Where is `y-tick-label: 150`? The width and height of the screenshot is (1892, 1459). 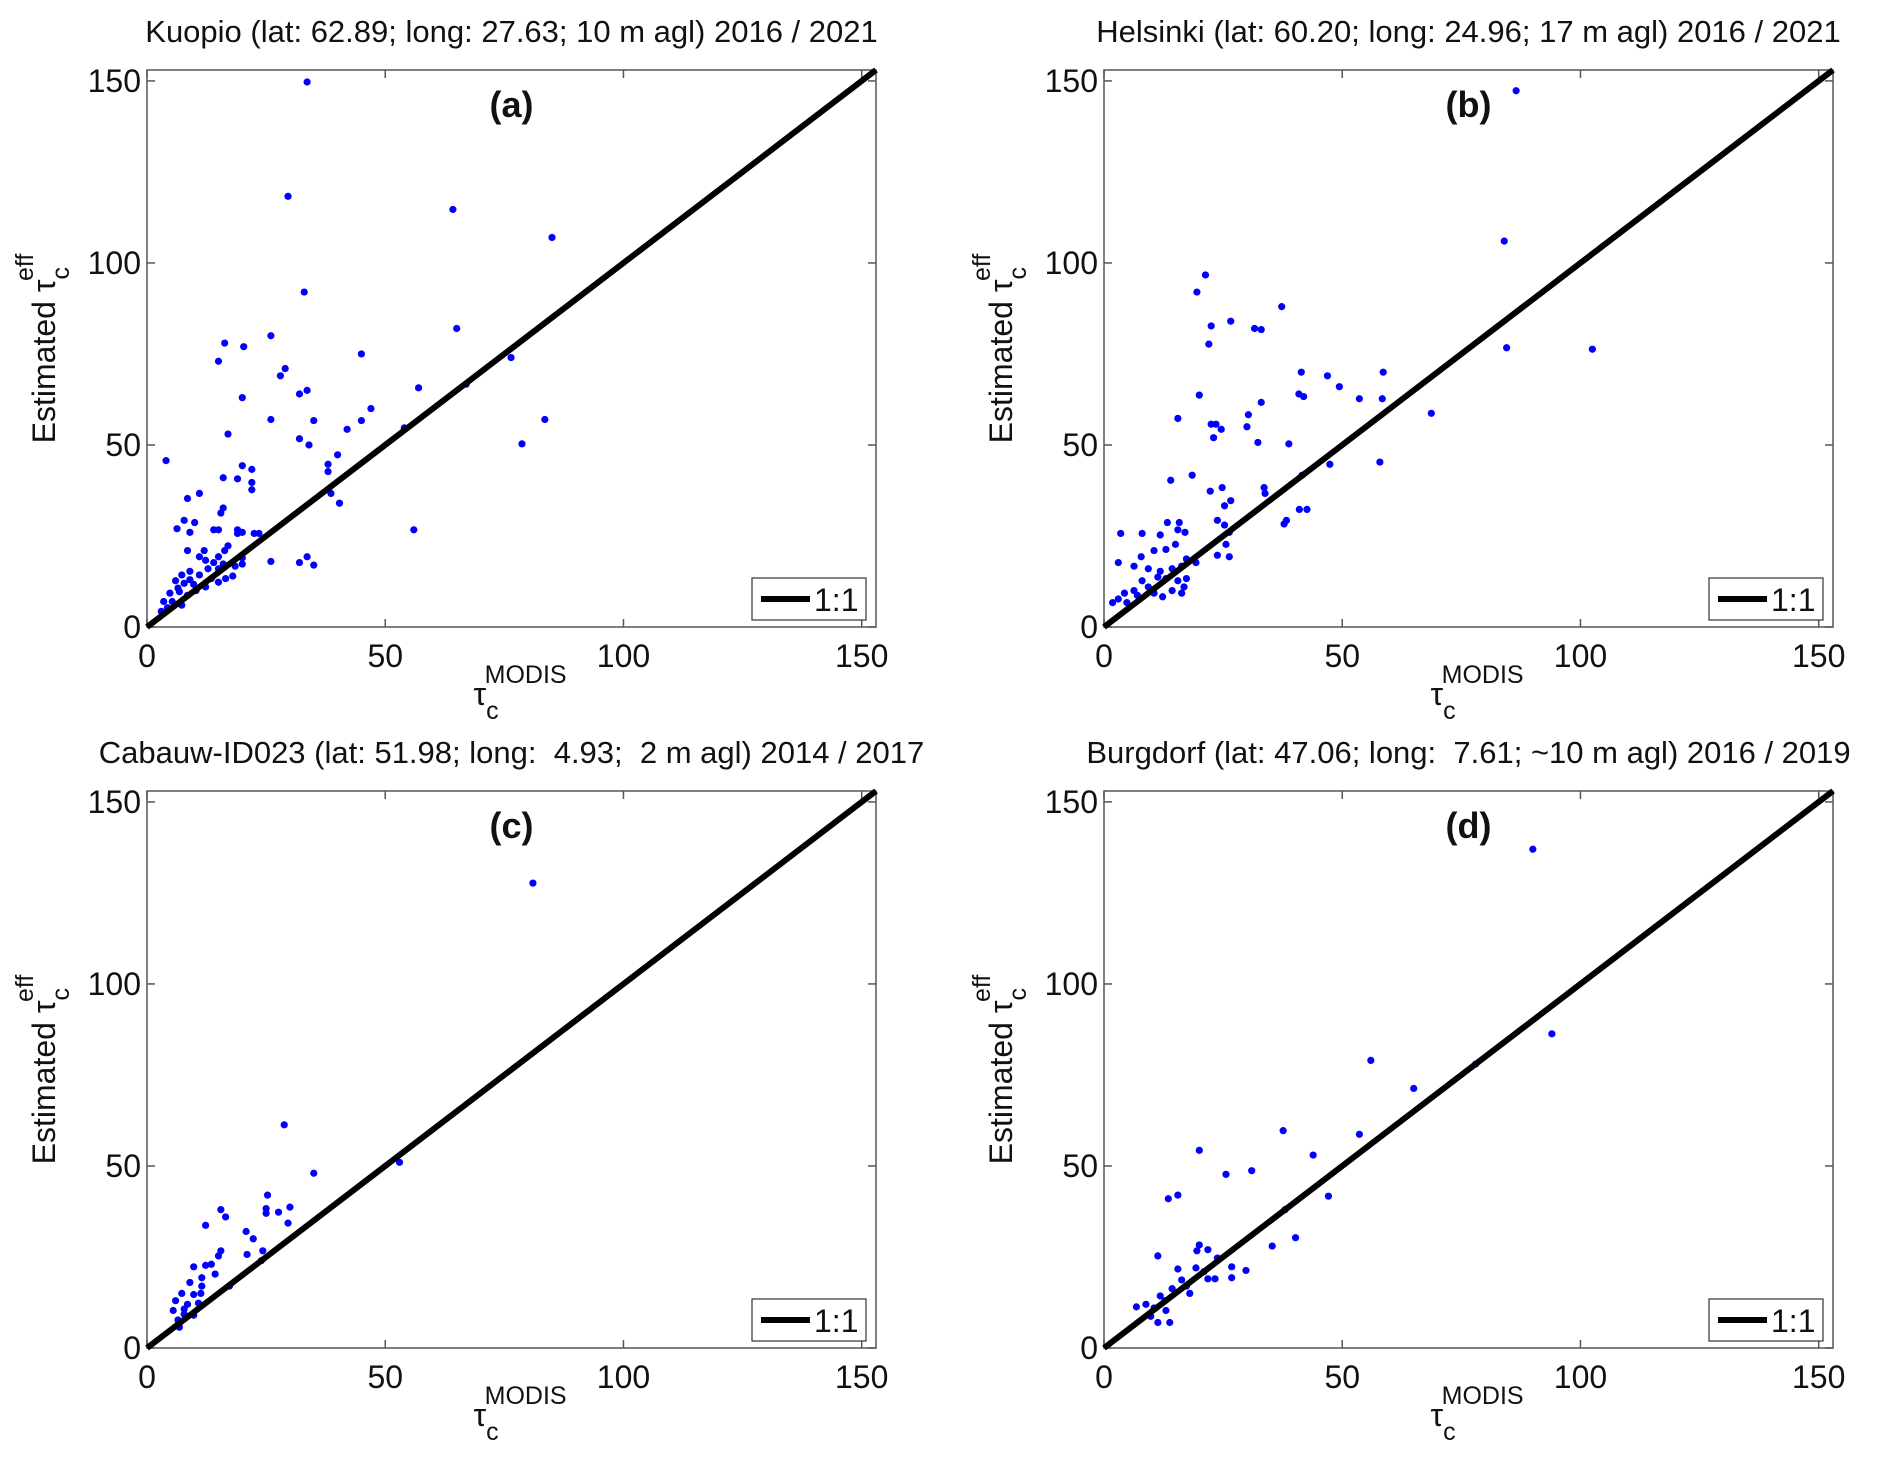 y-tick-label: 150 is located at coordinates (114, 81).